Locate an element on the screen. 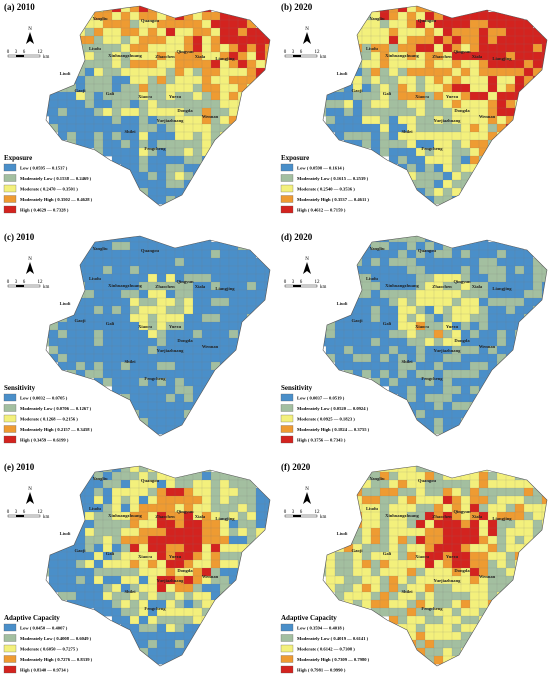 The image size is (550, 689). place-label: Xiaocu is located at coordinates (422, 96).